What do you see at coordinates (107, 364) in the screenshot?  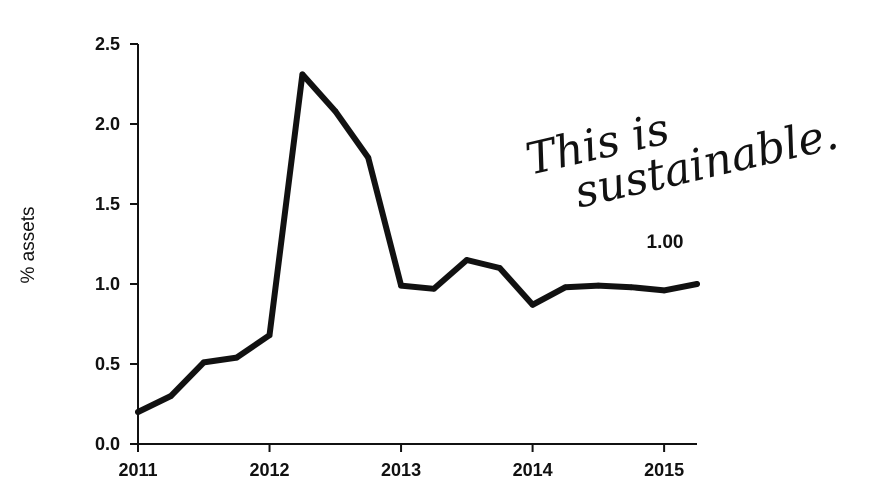 I see `y-tick-label: 0.5` at bounding box center [107, 364].